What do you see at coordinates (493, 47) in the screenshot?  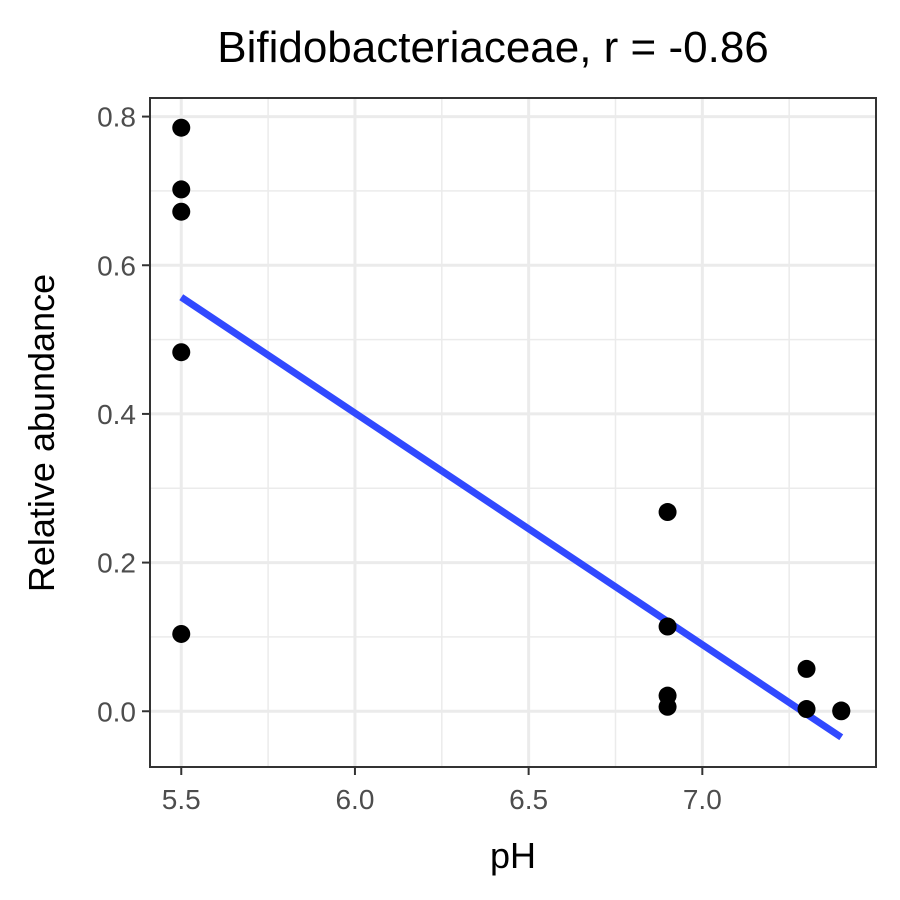 I see `chart-title: Bifidobacteriaceae, r = -0.86` at bounding box center [493, 47].